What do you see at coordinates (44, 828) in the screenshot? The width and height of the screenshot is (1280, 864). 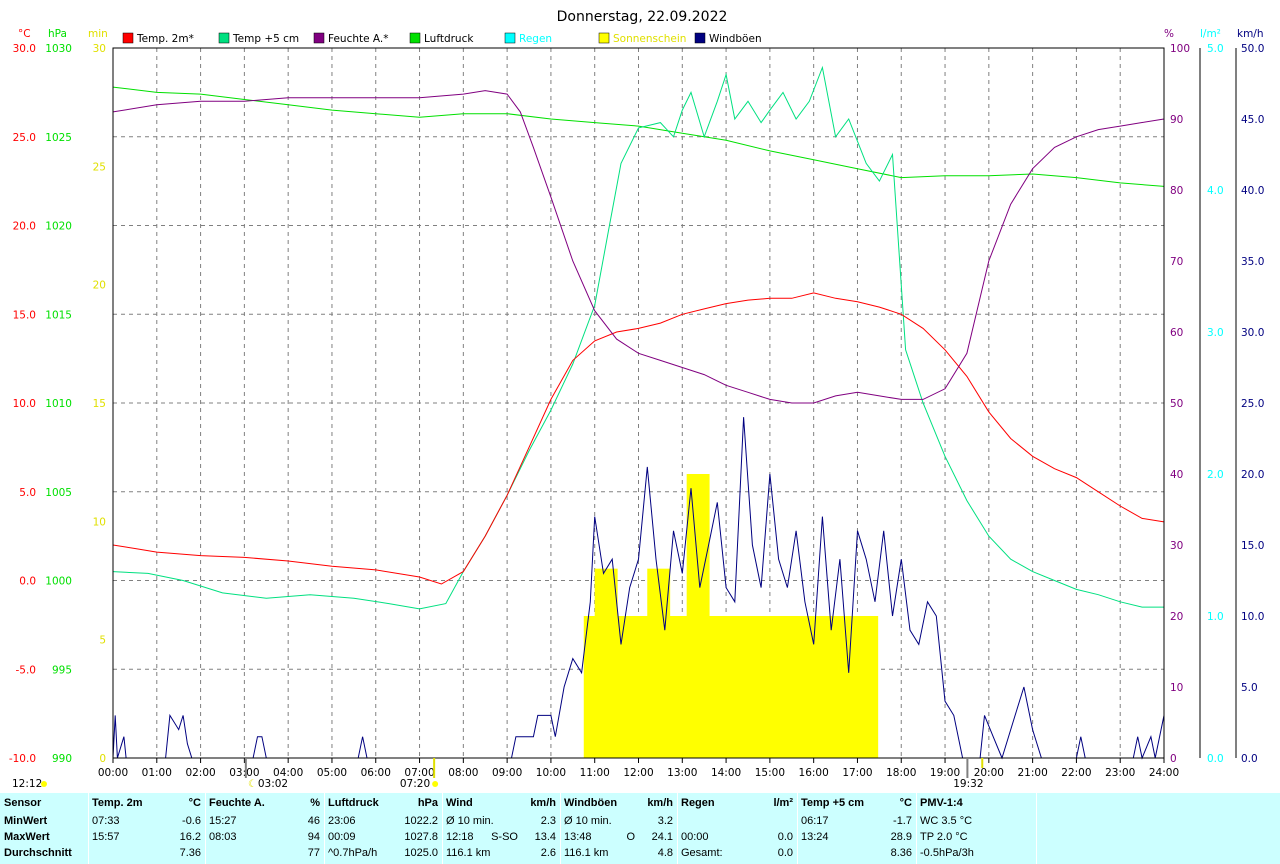 I see `stats-col-sensor: Sensor MinWert MaxWert Durchschnitt` at bounding box center [44, 828].